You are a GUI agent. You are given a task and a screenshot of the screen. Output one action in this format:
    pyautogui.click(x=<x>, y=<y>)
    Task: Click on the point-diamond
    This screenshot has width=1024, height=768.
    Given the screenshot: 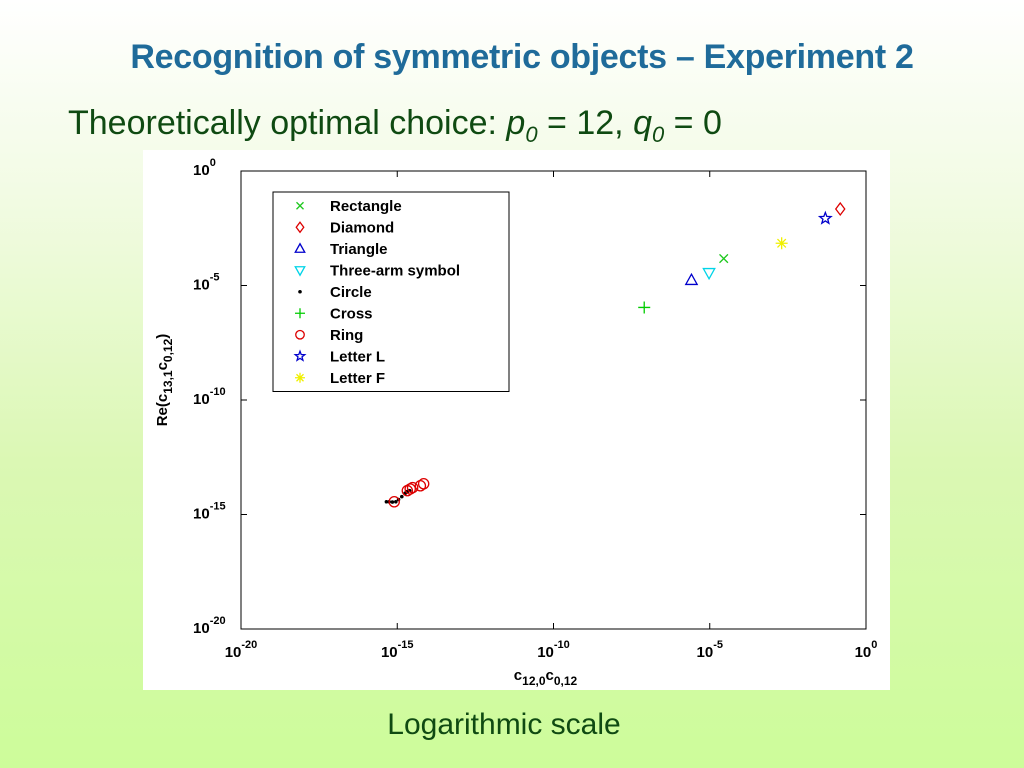 What is the action you would take?
    pyautogui.click(x=840, y=209)
    